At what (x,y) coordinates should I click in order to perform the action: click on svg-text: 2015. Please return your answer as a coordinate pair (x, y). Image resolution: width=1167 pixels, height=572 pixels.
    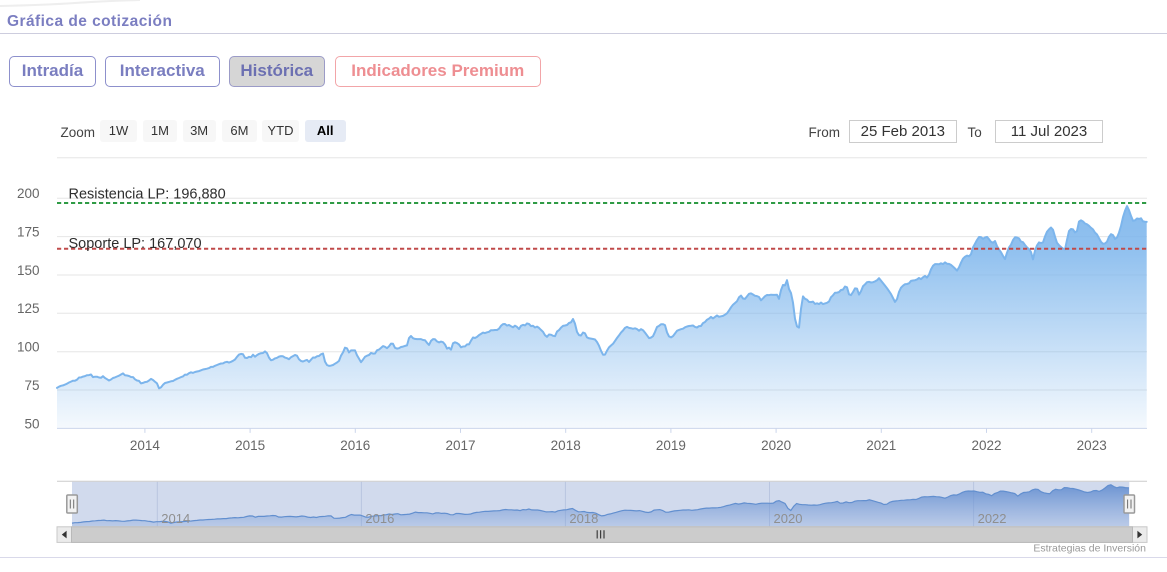
    Looking at the image, I should click on (250, 445).